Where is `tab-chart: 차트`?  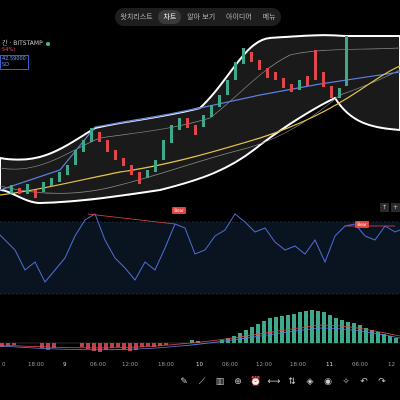 tab-chart: 차트 is located at coordinates (170, 17).